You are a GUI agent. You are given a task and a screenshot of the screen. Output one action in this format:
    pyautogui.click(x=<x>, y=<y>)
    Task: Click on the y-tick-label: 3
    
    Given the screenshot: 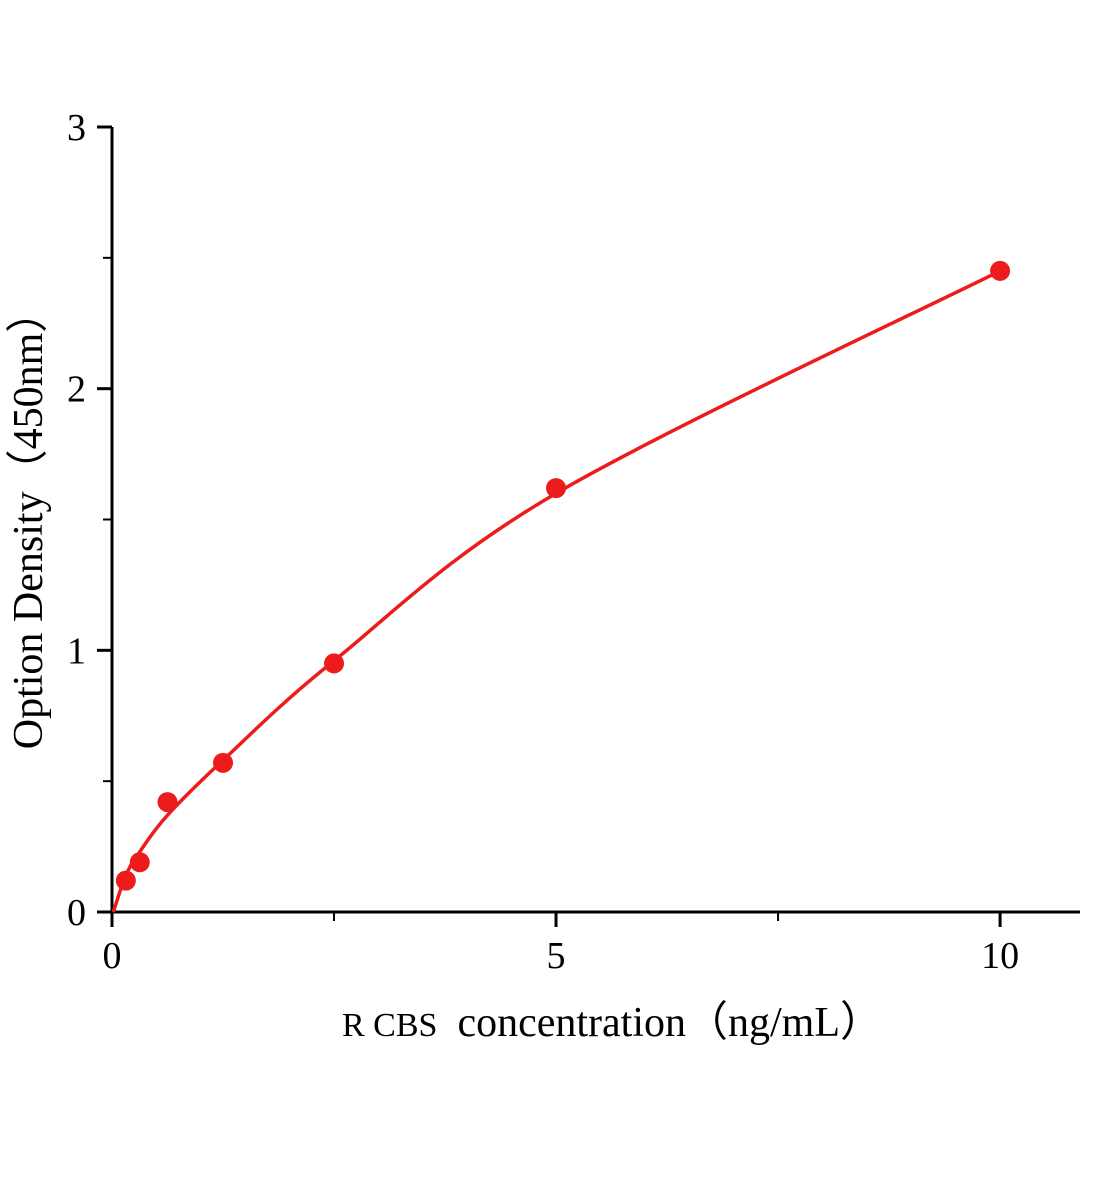 What is the action you would take?
    pyautogui.click(x=76, y=128)
    